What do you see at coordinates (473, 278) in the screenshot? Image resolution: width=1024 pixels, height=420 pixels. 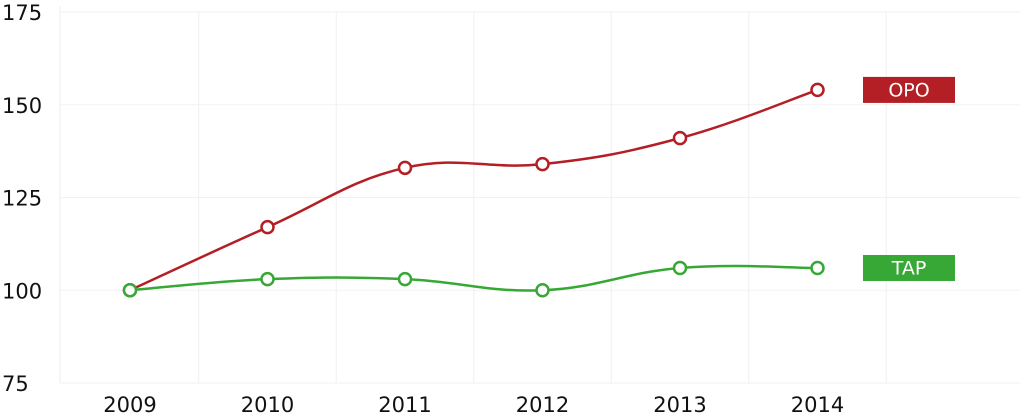 I see `series-line` at bounding box center [473, 278].